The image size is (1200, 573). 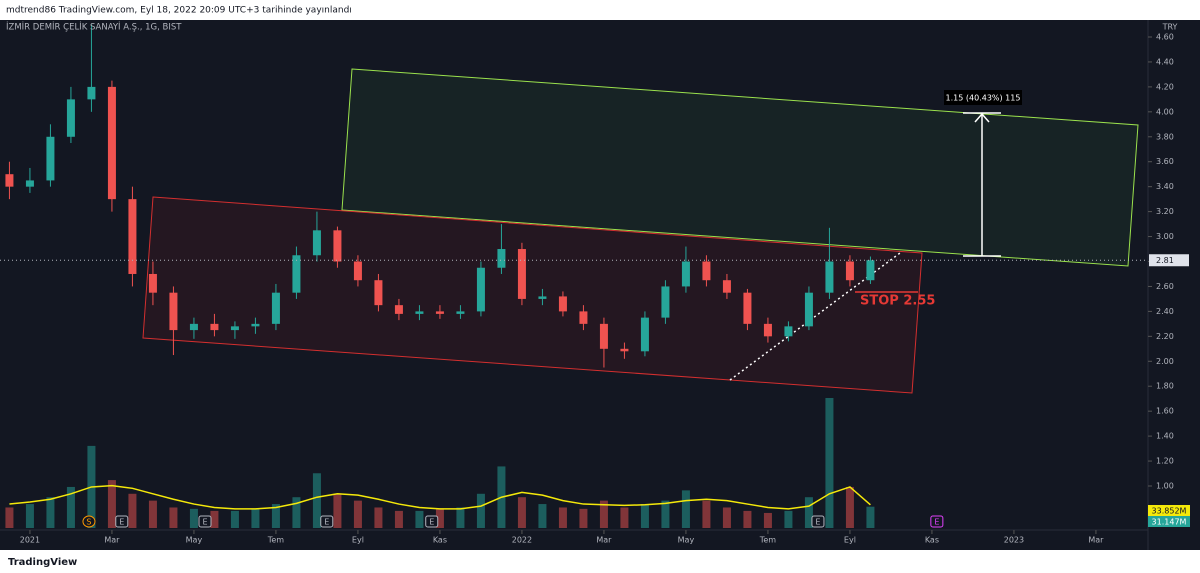 I want to click on y-tick-label: 2.40, so click(x=1165, y=311).